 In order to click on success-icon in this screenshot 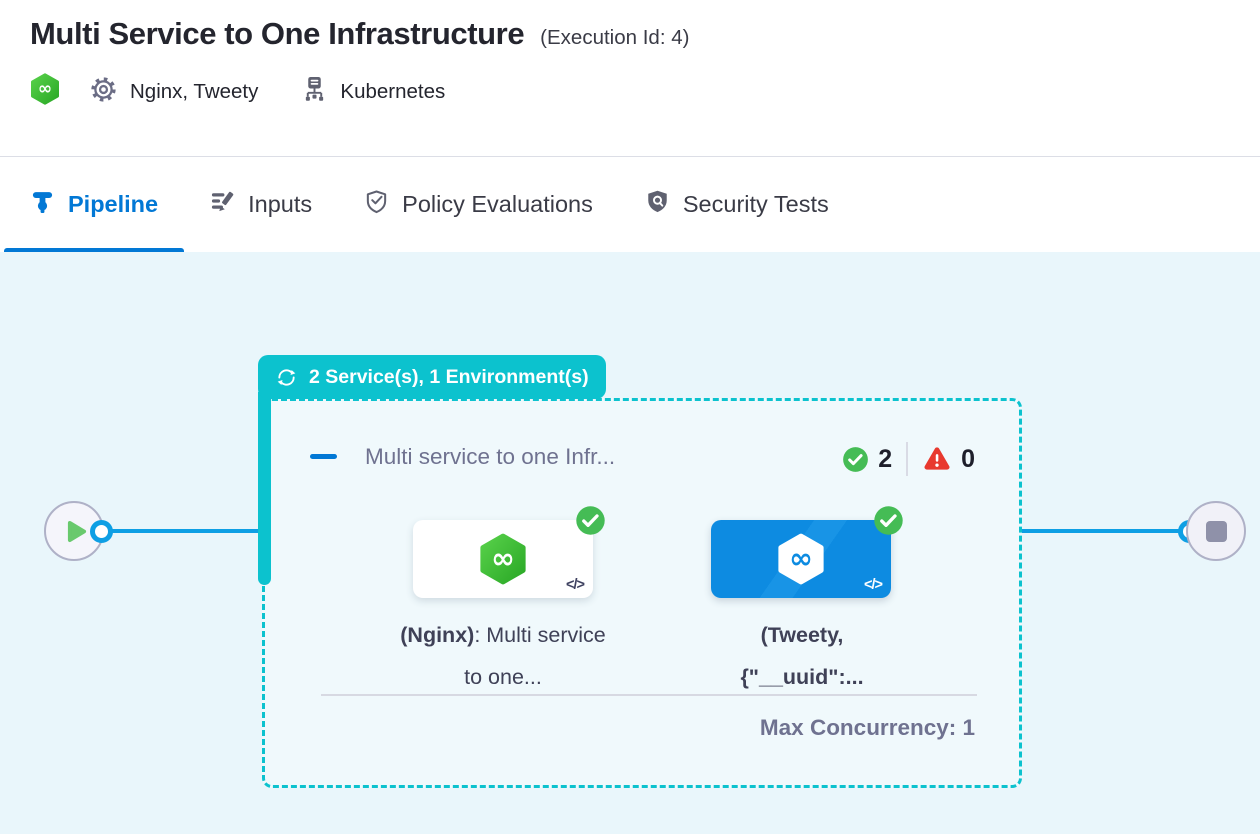, I will do `click(855, 459)`.